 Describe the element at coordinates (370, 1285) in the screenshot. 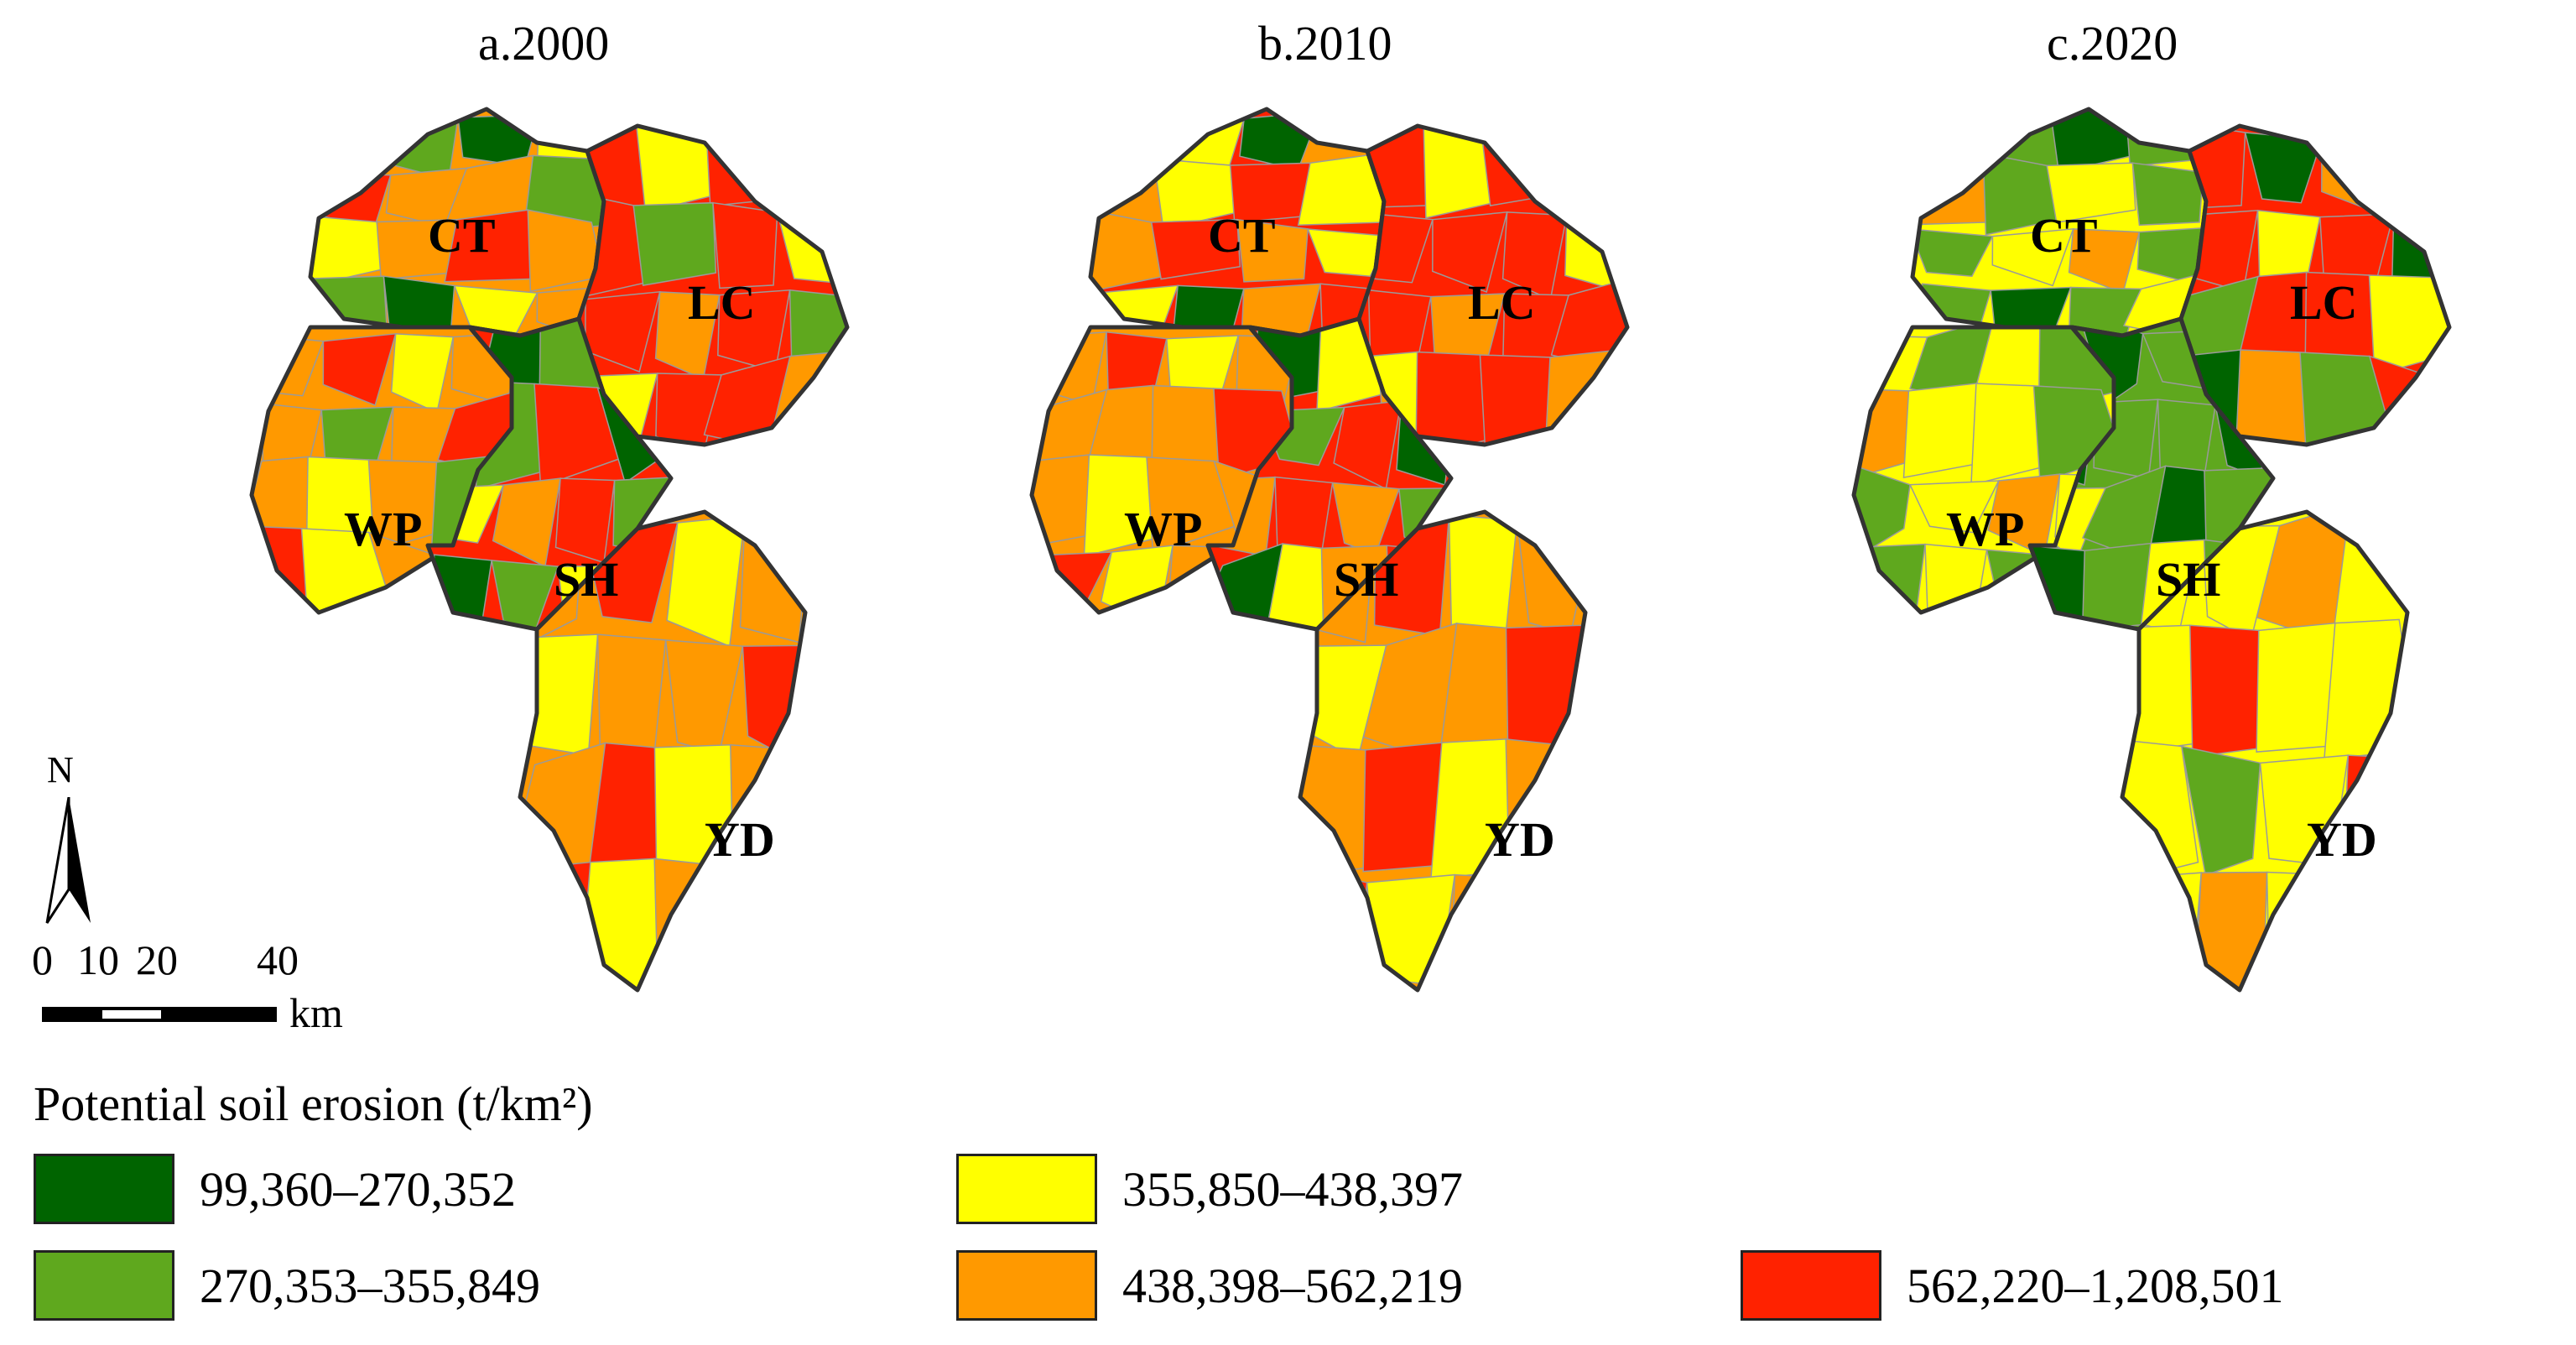

I see `legend-label-2: 270,353–355,849` at that location.